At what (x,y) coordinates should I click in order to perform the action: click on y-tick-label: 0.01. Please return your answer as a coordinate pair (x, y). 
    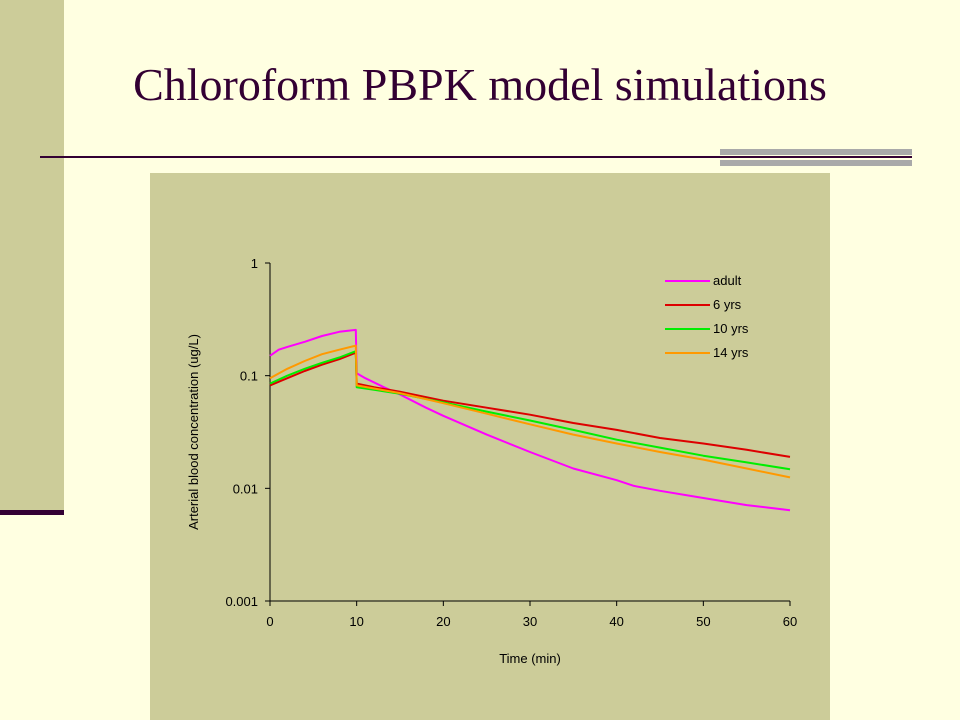
    Looking at the image, I should click on (245, 488).